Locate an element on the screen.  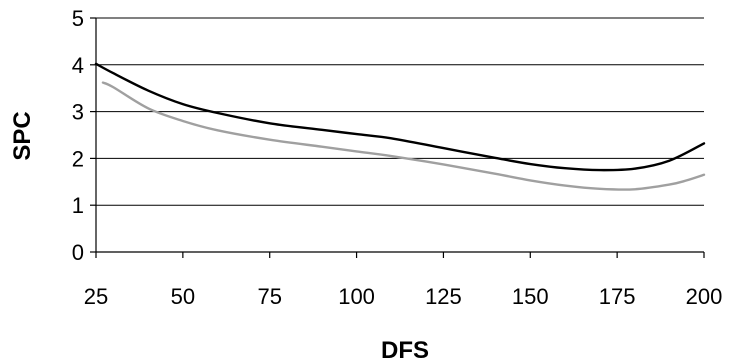
x-tick-label-75: 75 is located at coordinates (269, 296).